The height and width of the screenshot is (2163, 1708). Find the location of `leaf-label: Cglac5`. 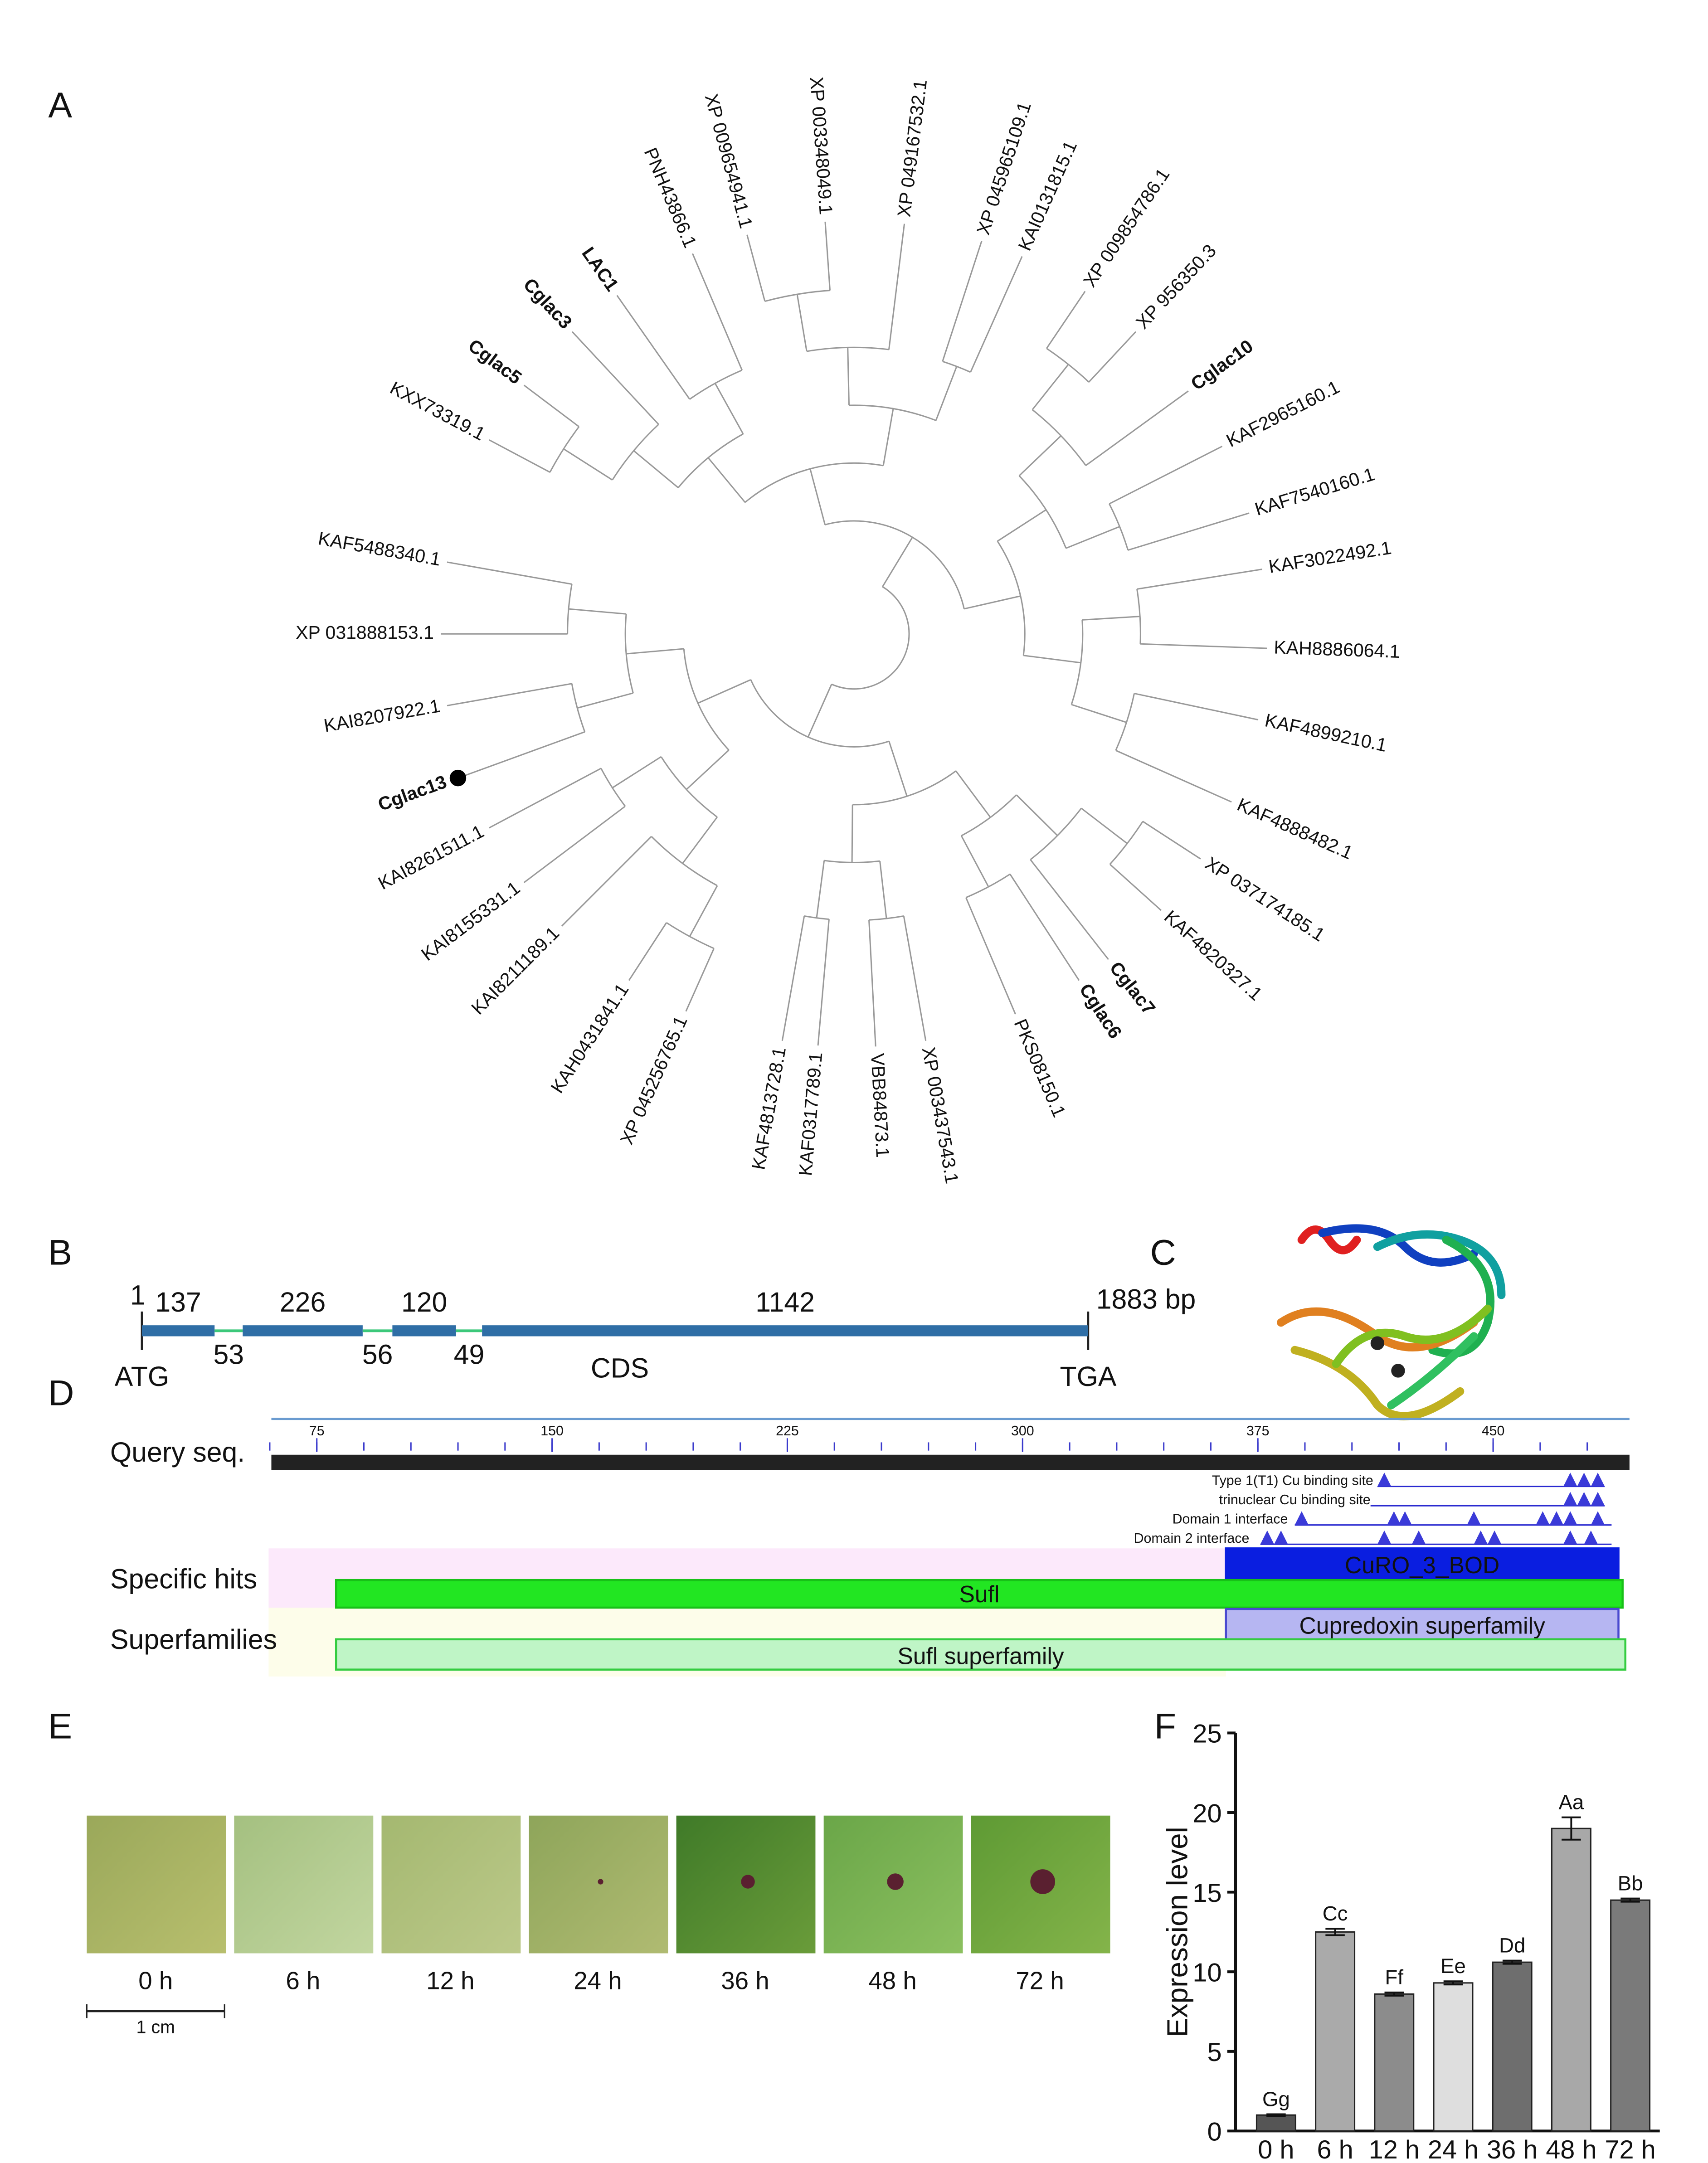

leaf-label: Cglac5 is located at coordinates (495, 362).